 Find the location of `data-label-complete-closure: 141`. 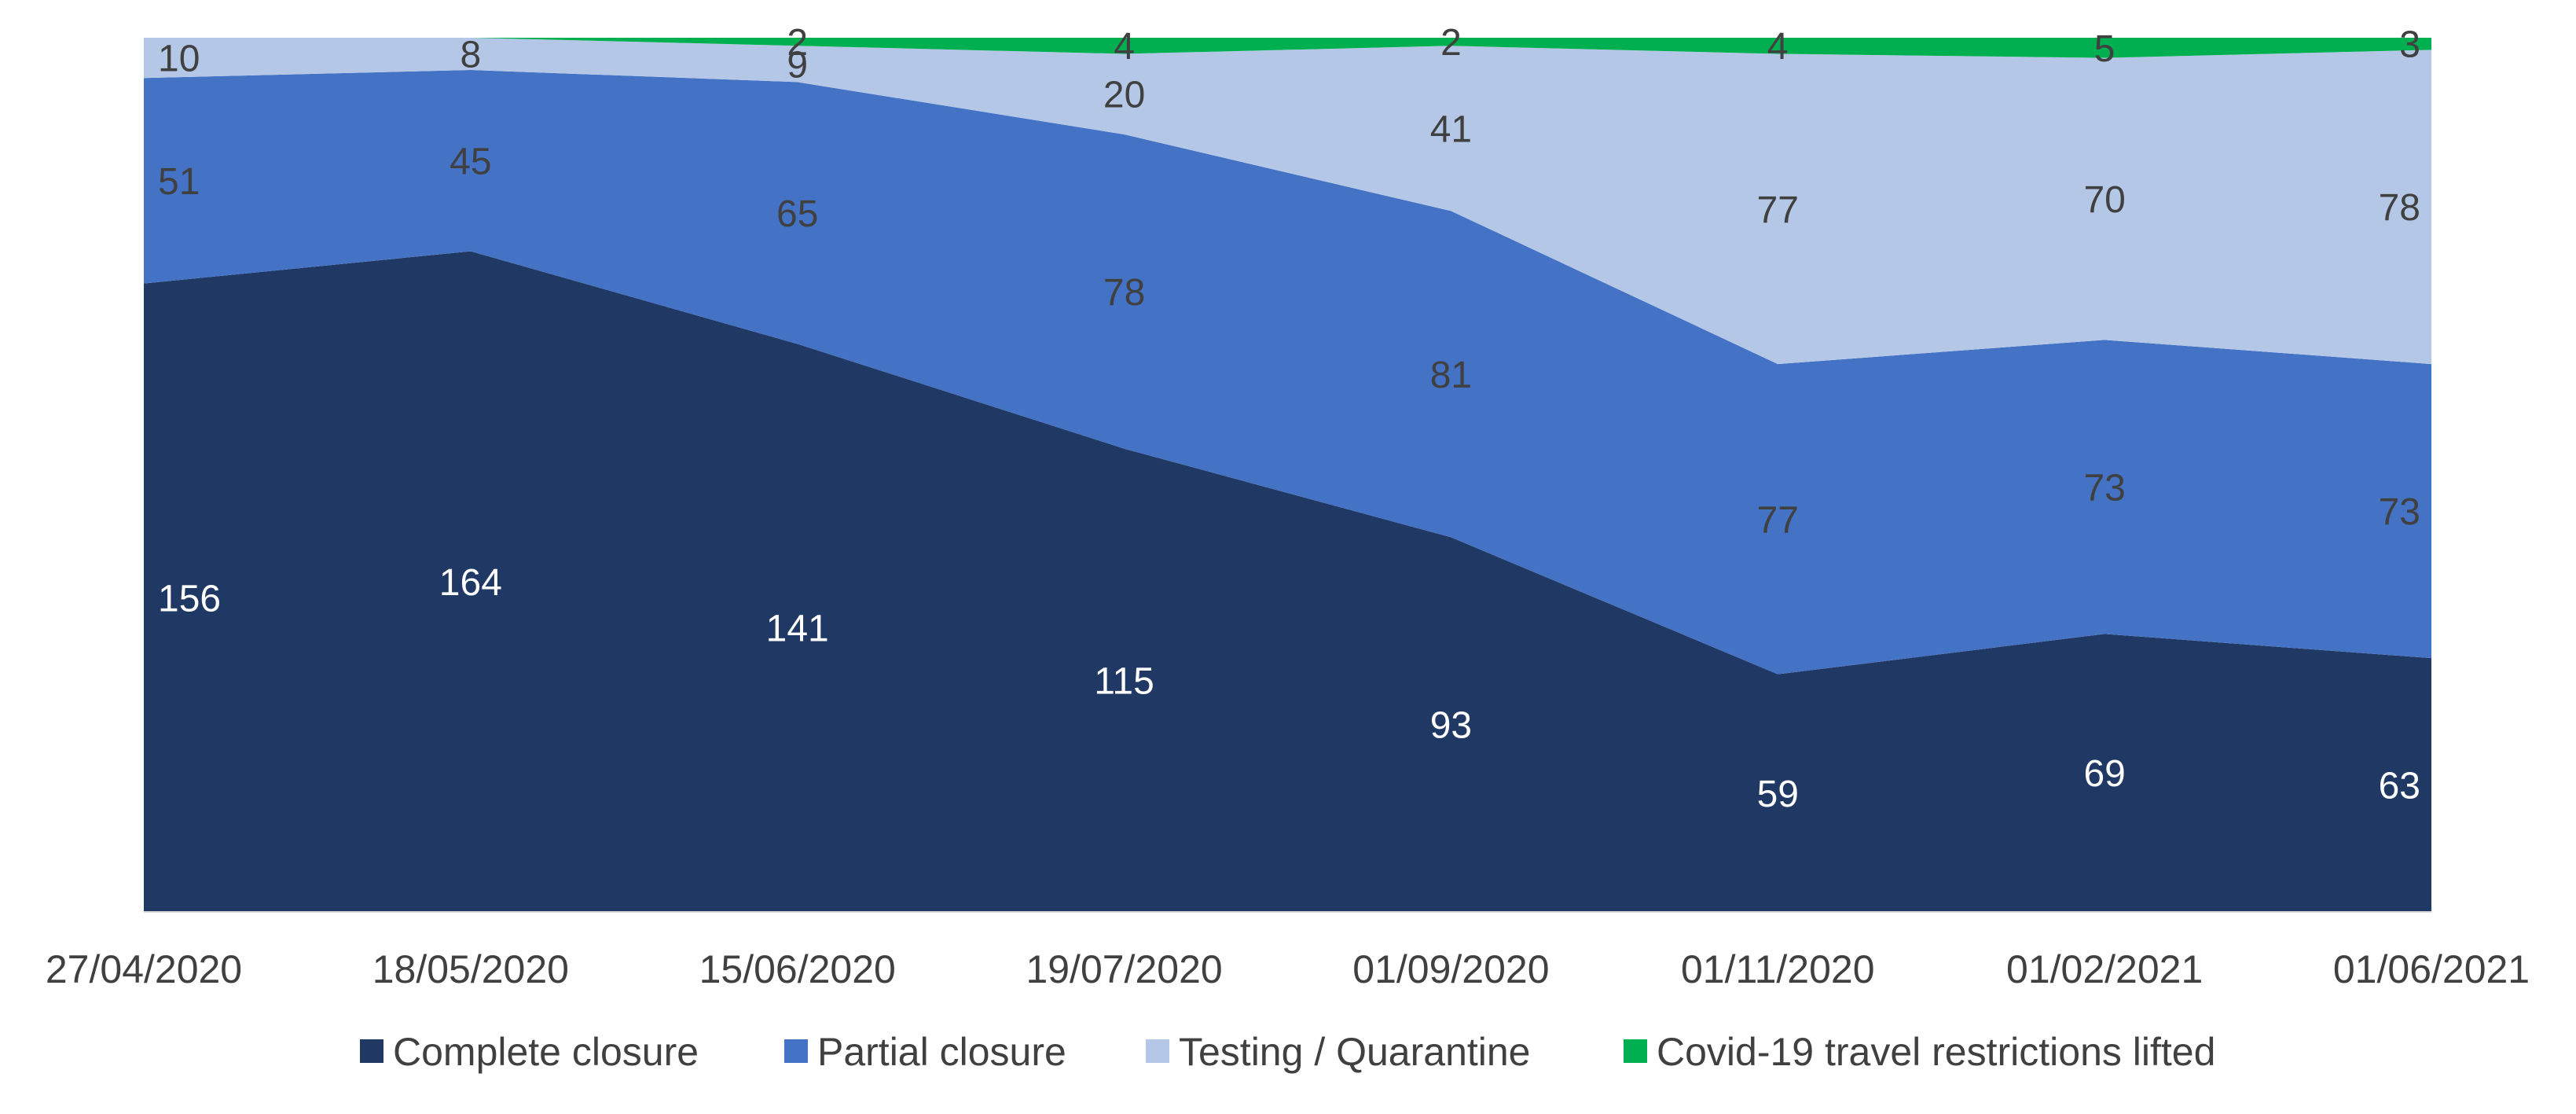

data-label-complete-closure: 141 is located at coordinates (797, 629).